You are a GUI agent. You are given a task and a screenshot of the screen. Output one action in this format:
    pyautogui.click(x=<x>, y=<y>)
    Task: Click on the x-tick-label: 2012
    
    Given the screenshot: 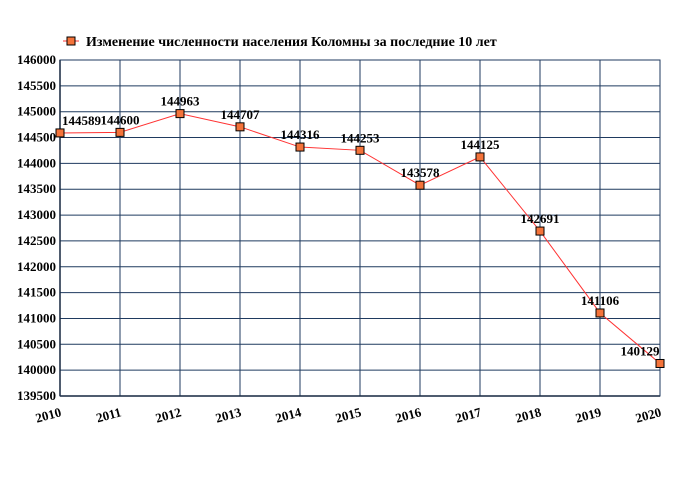 What is the action you would take?
    pyautogui.click(x=168, y=414)
    